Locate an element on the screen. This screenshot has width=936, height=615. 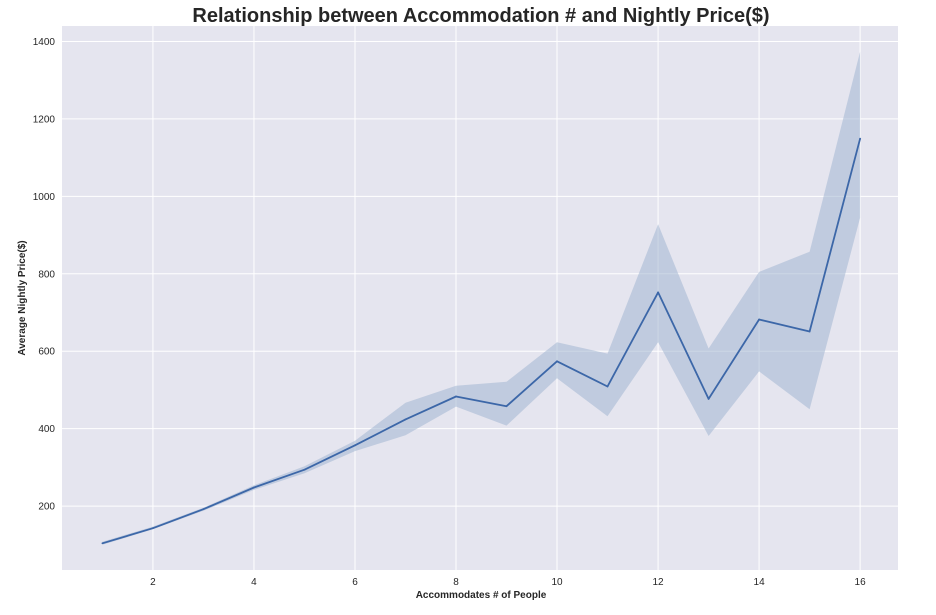
x-tick-label: 4 is located at coordinates (254, 582).